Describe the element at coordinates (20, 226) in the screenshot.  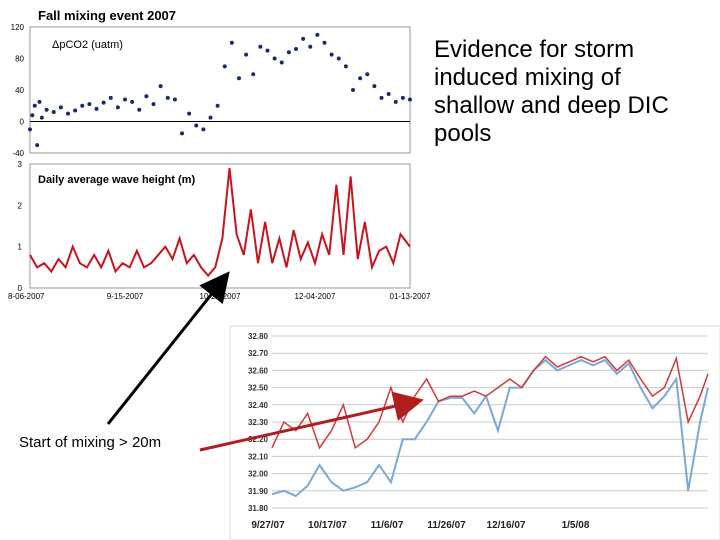
I see `wave-y-axis: 0 1 2 3` at that location.